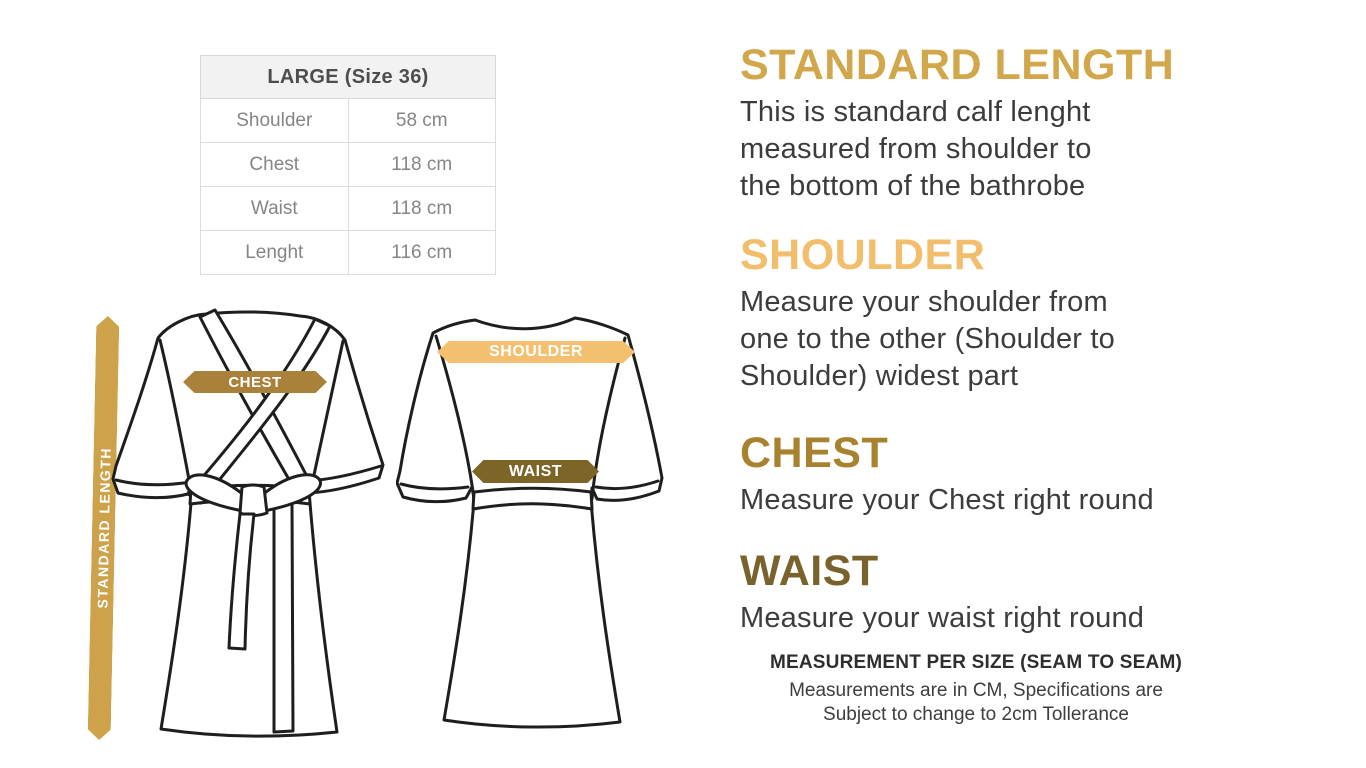  I want to click on shoulder-arrow-label: SHOULDER, so click(536, 351).